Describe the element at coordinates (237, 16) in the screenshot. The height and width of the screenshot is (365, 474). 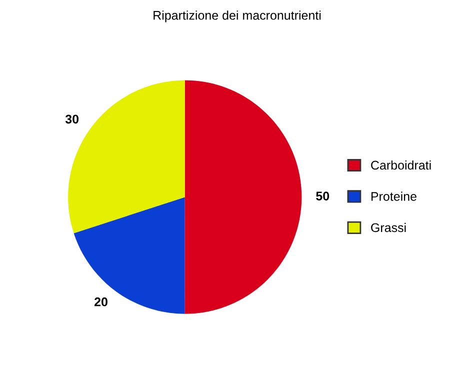
I see `chart-title: Ripartizione dei macronutrienti` at that location.